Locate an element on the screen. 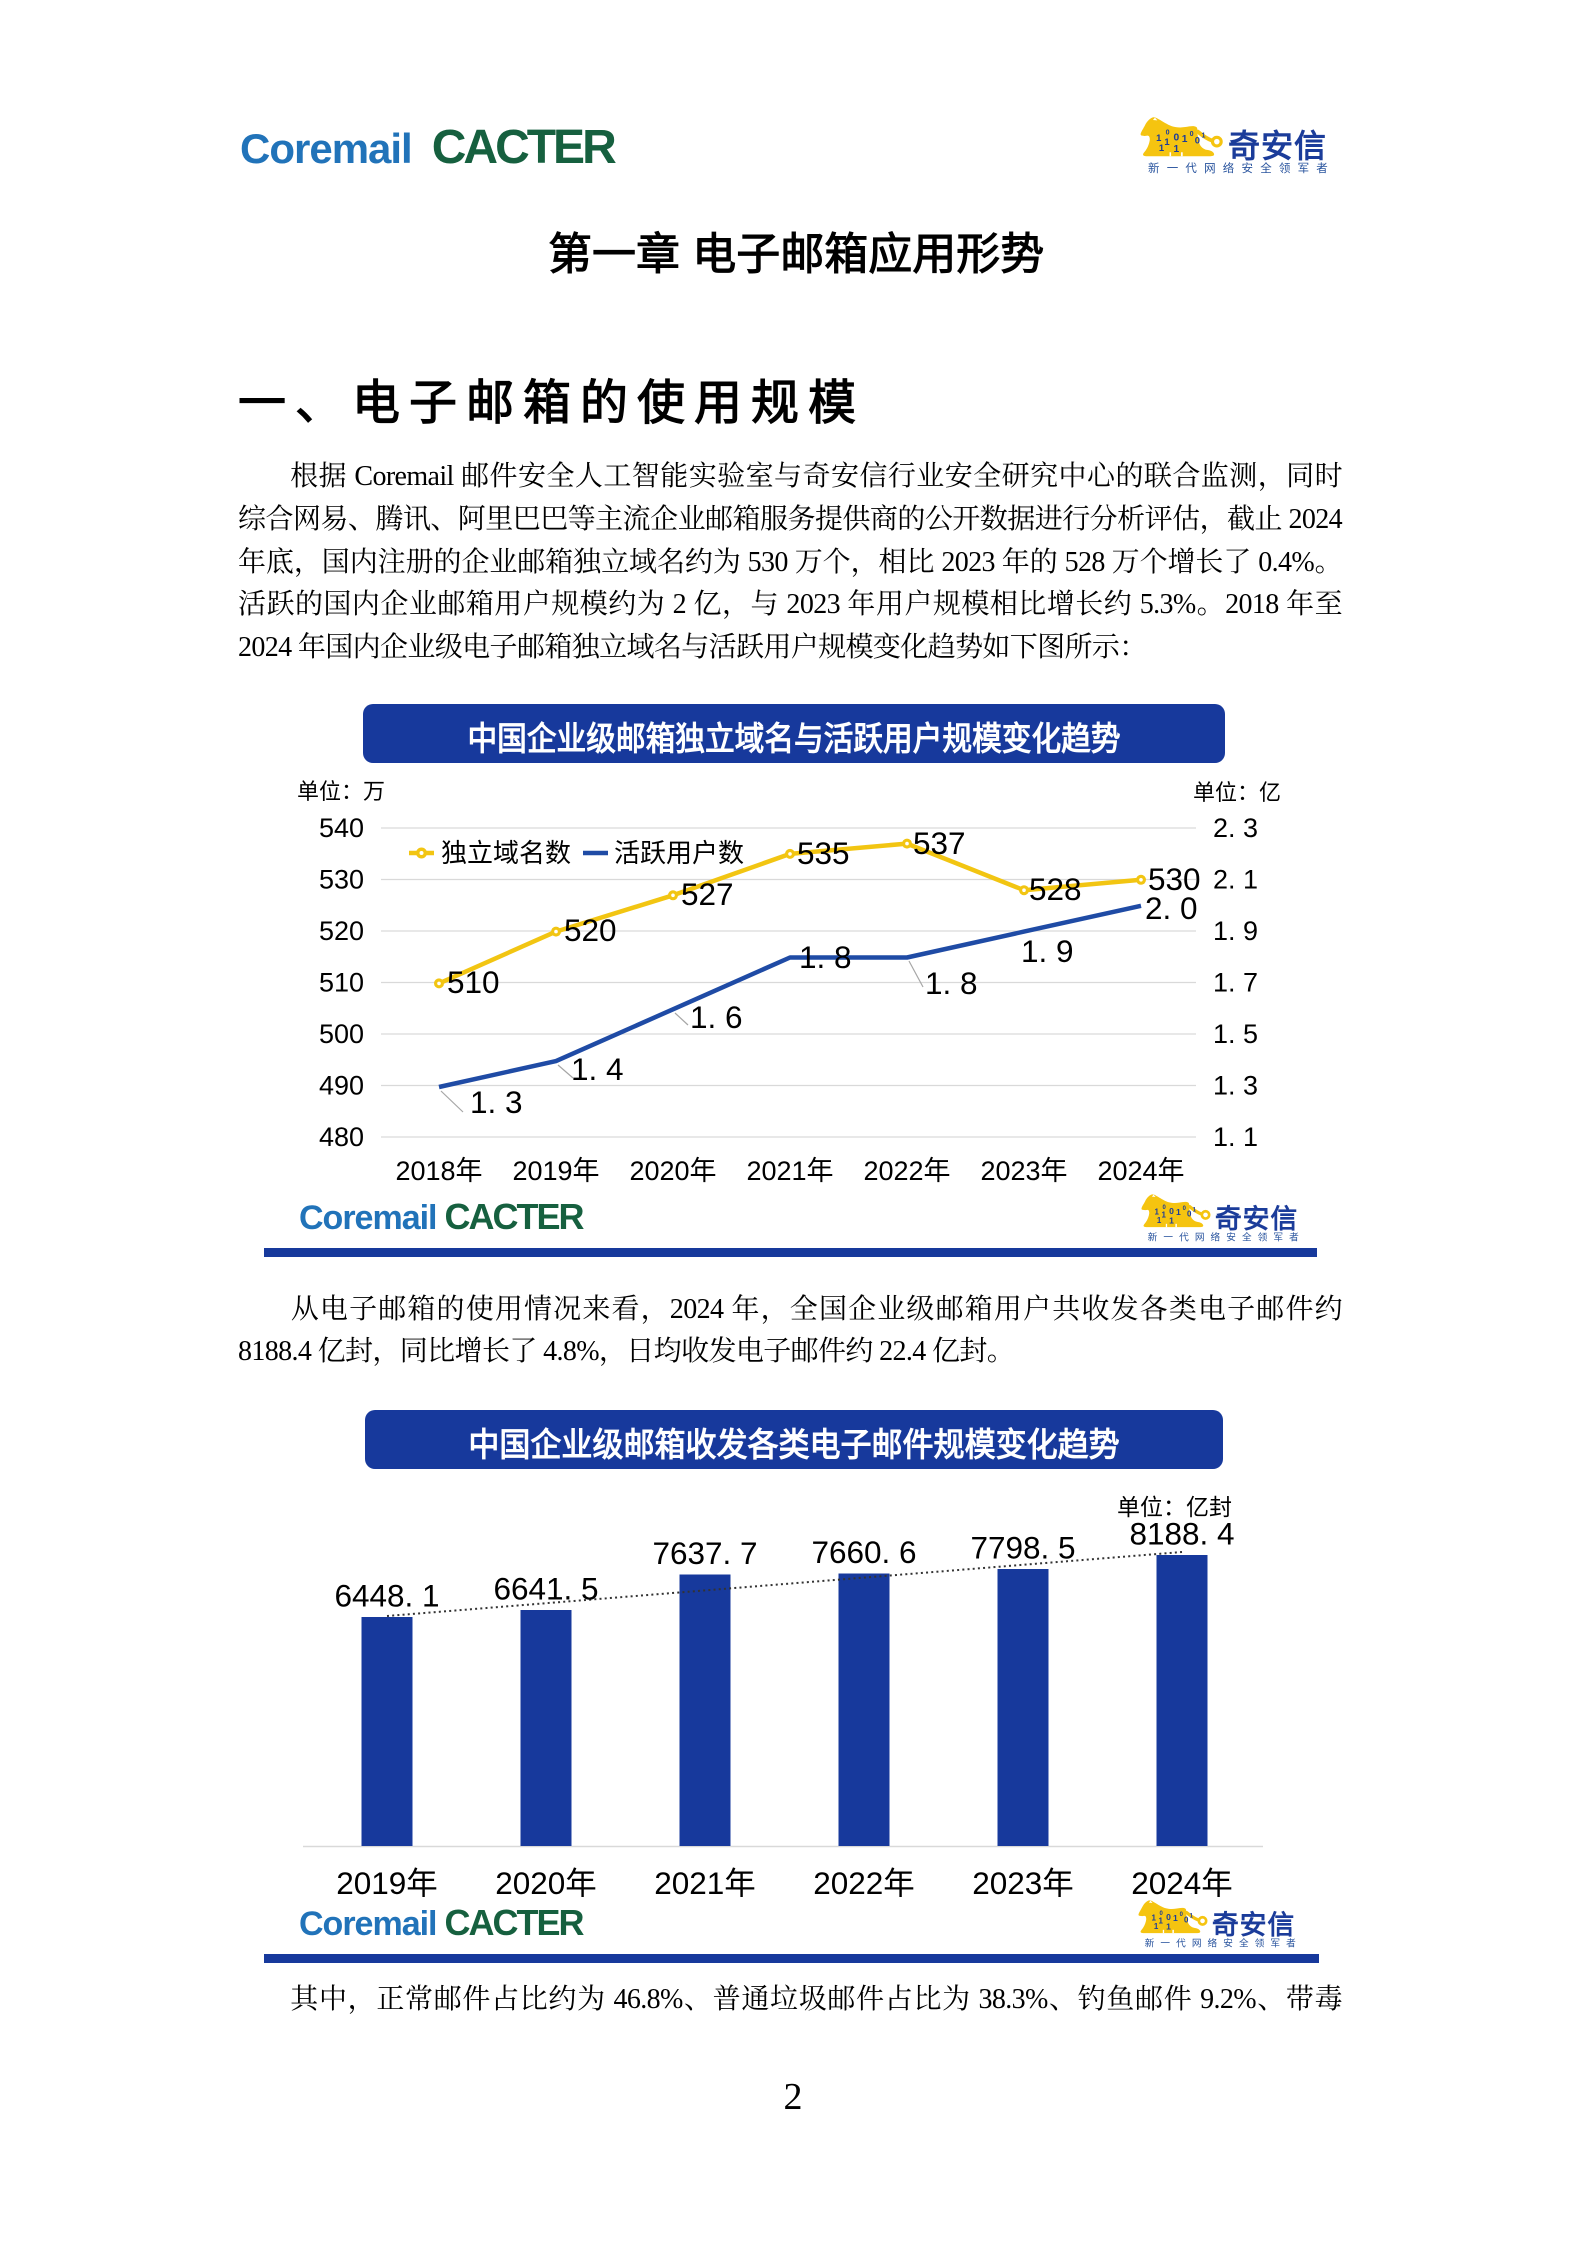 This screenshot has height=2244, width=1586. svg-text: 单位：亿封 is located at coordinates (1174, 1507).